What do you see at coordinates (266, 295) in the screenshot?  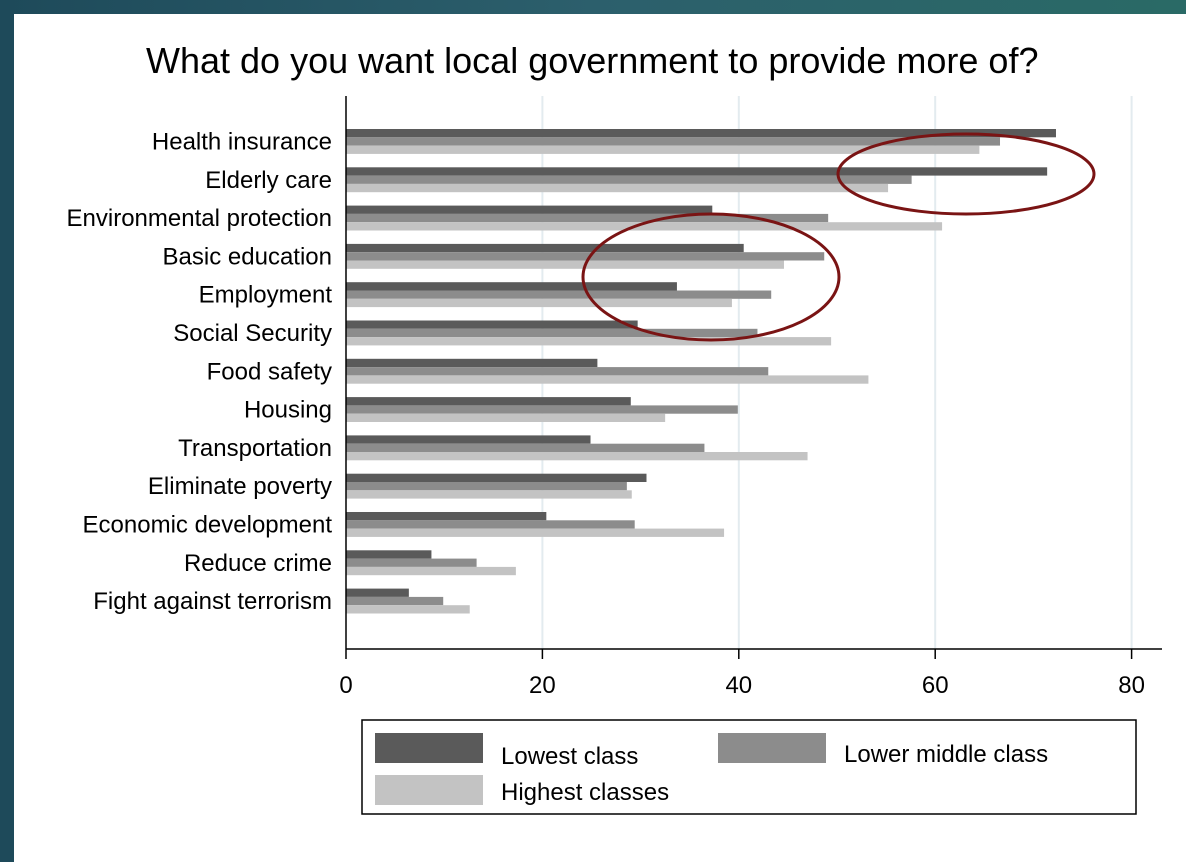 I see `category-label-employment: Employment` at bounding box center [266, 295].